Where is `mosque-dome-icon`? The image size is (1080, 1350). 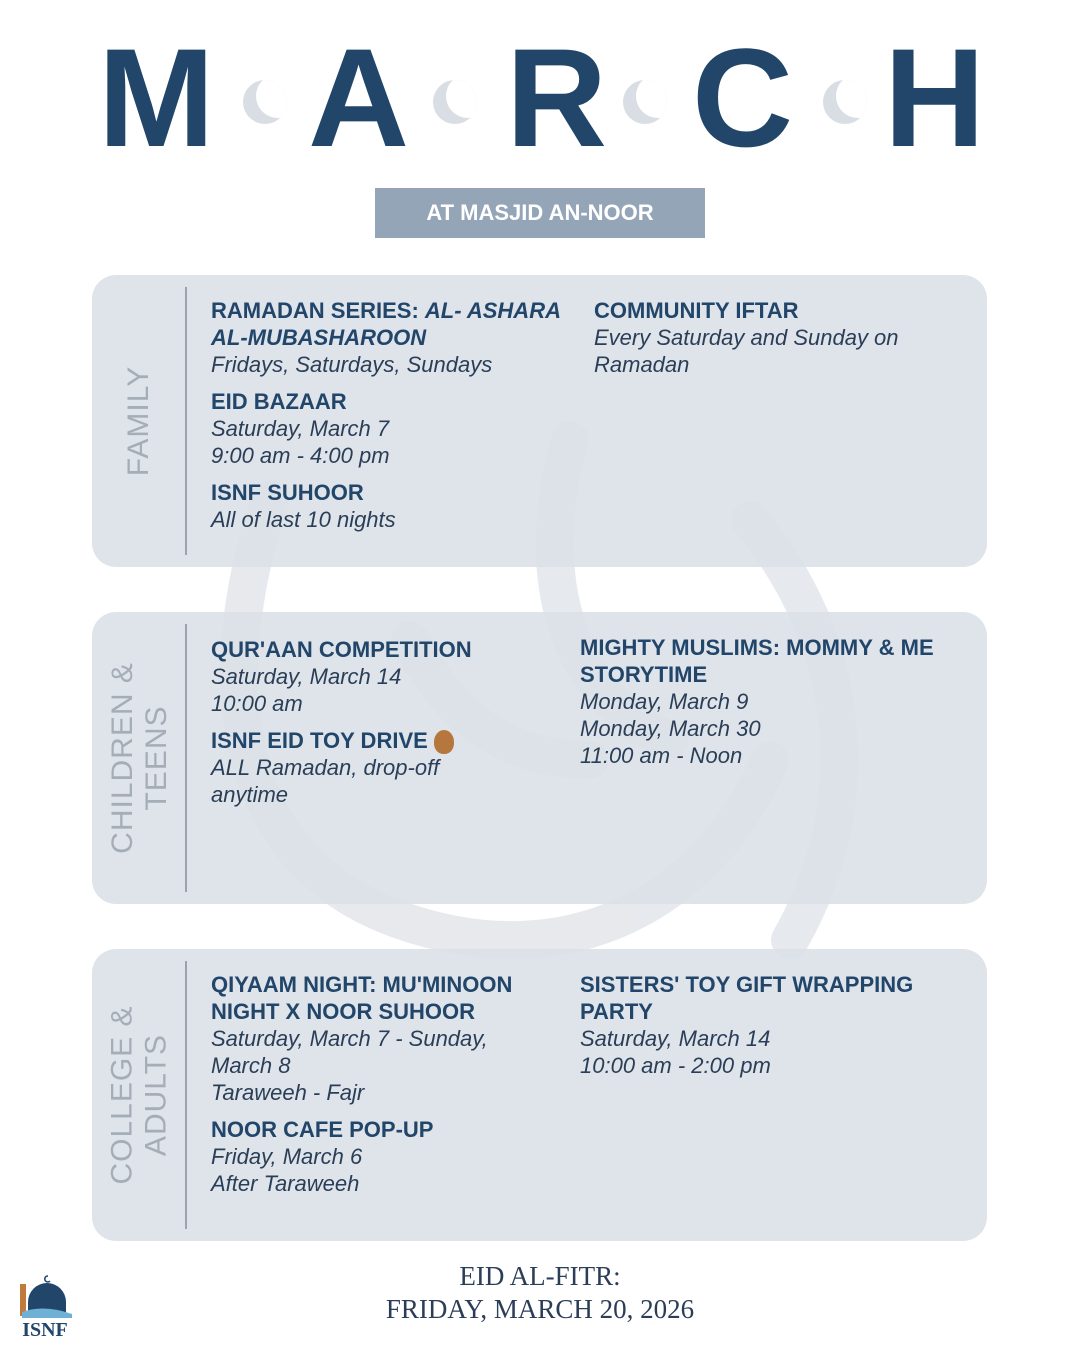
mosque-dome-icon is located at coordinates (46, 1296).